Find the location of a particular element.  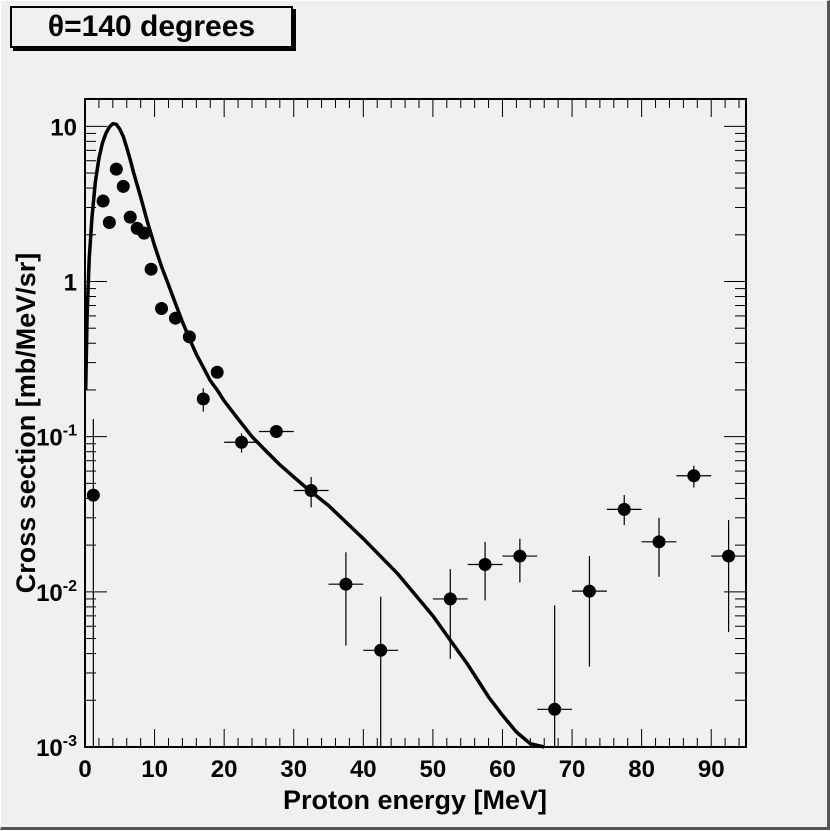

y-tick-label: 10⁻¹ is located at coordinates (56, 437).